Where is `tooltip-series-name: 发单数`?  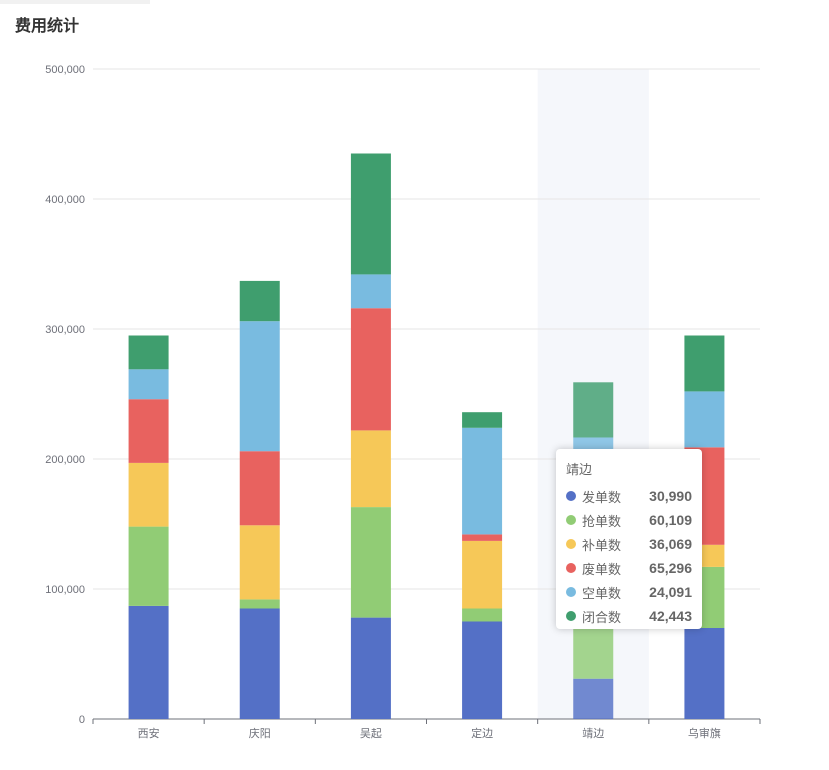 tooltip-series-name: 发单数 is located at coordinates (602, 497).